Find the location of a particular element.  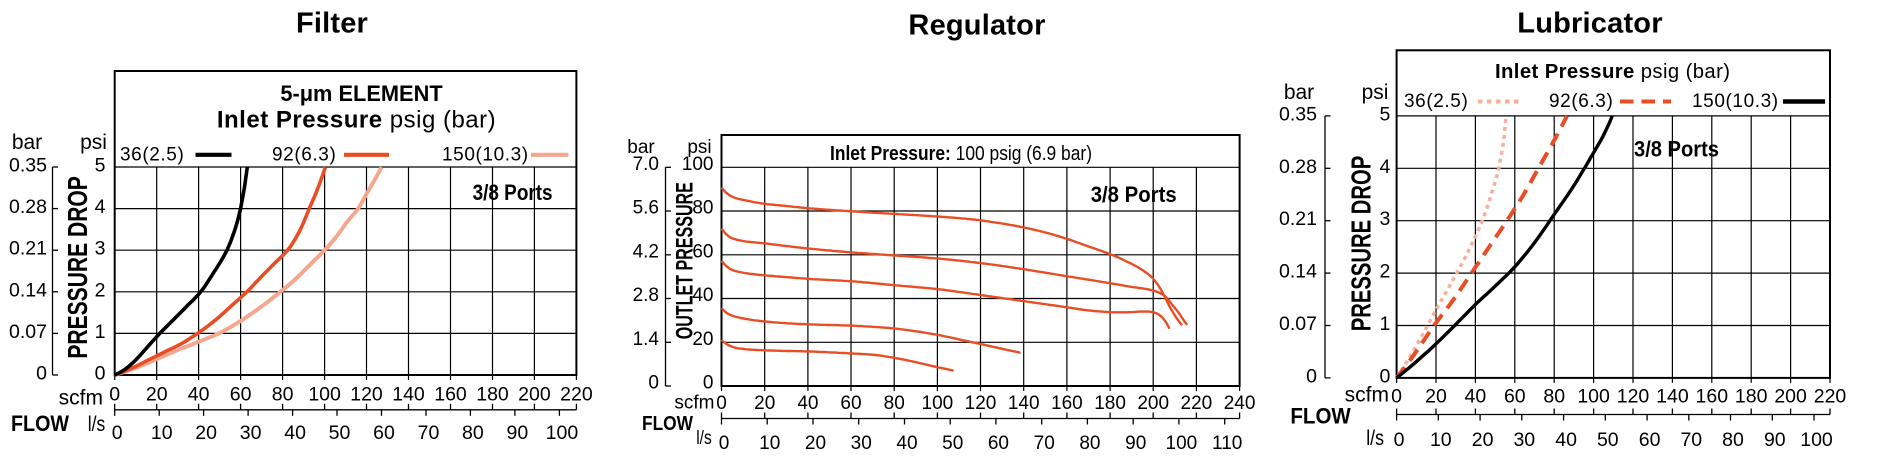

svg-text: 50 is located at coordinates (1608, 440).